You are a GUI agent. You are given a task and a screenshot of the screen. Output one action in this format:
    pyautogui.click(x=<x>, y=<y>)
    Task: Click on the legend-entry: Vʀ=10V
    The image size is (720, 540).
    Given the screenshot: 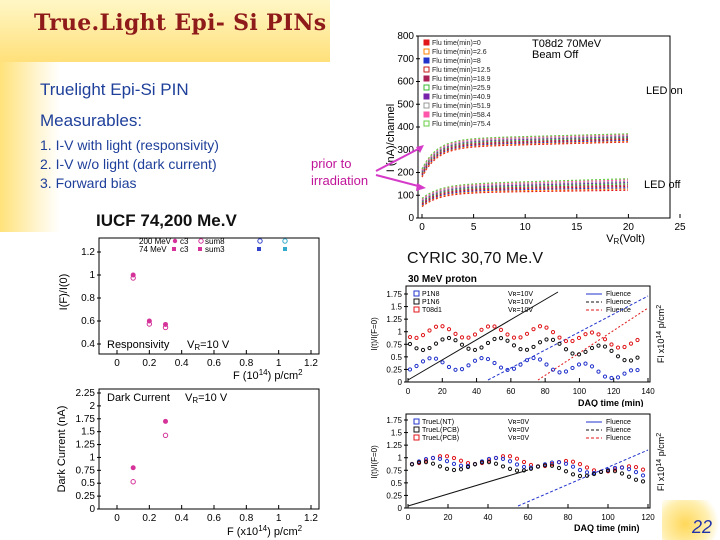 What is the action you would take?
    pyautogui.click(x=520, y=302)
    